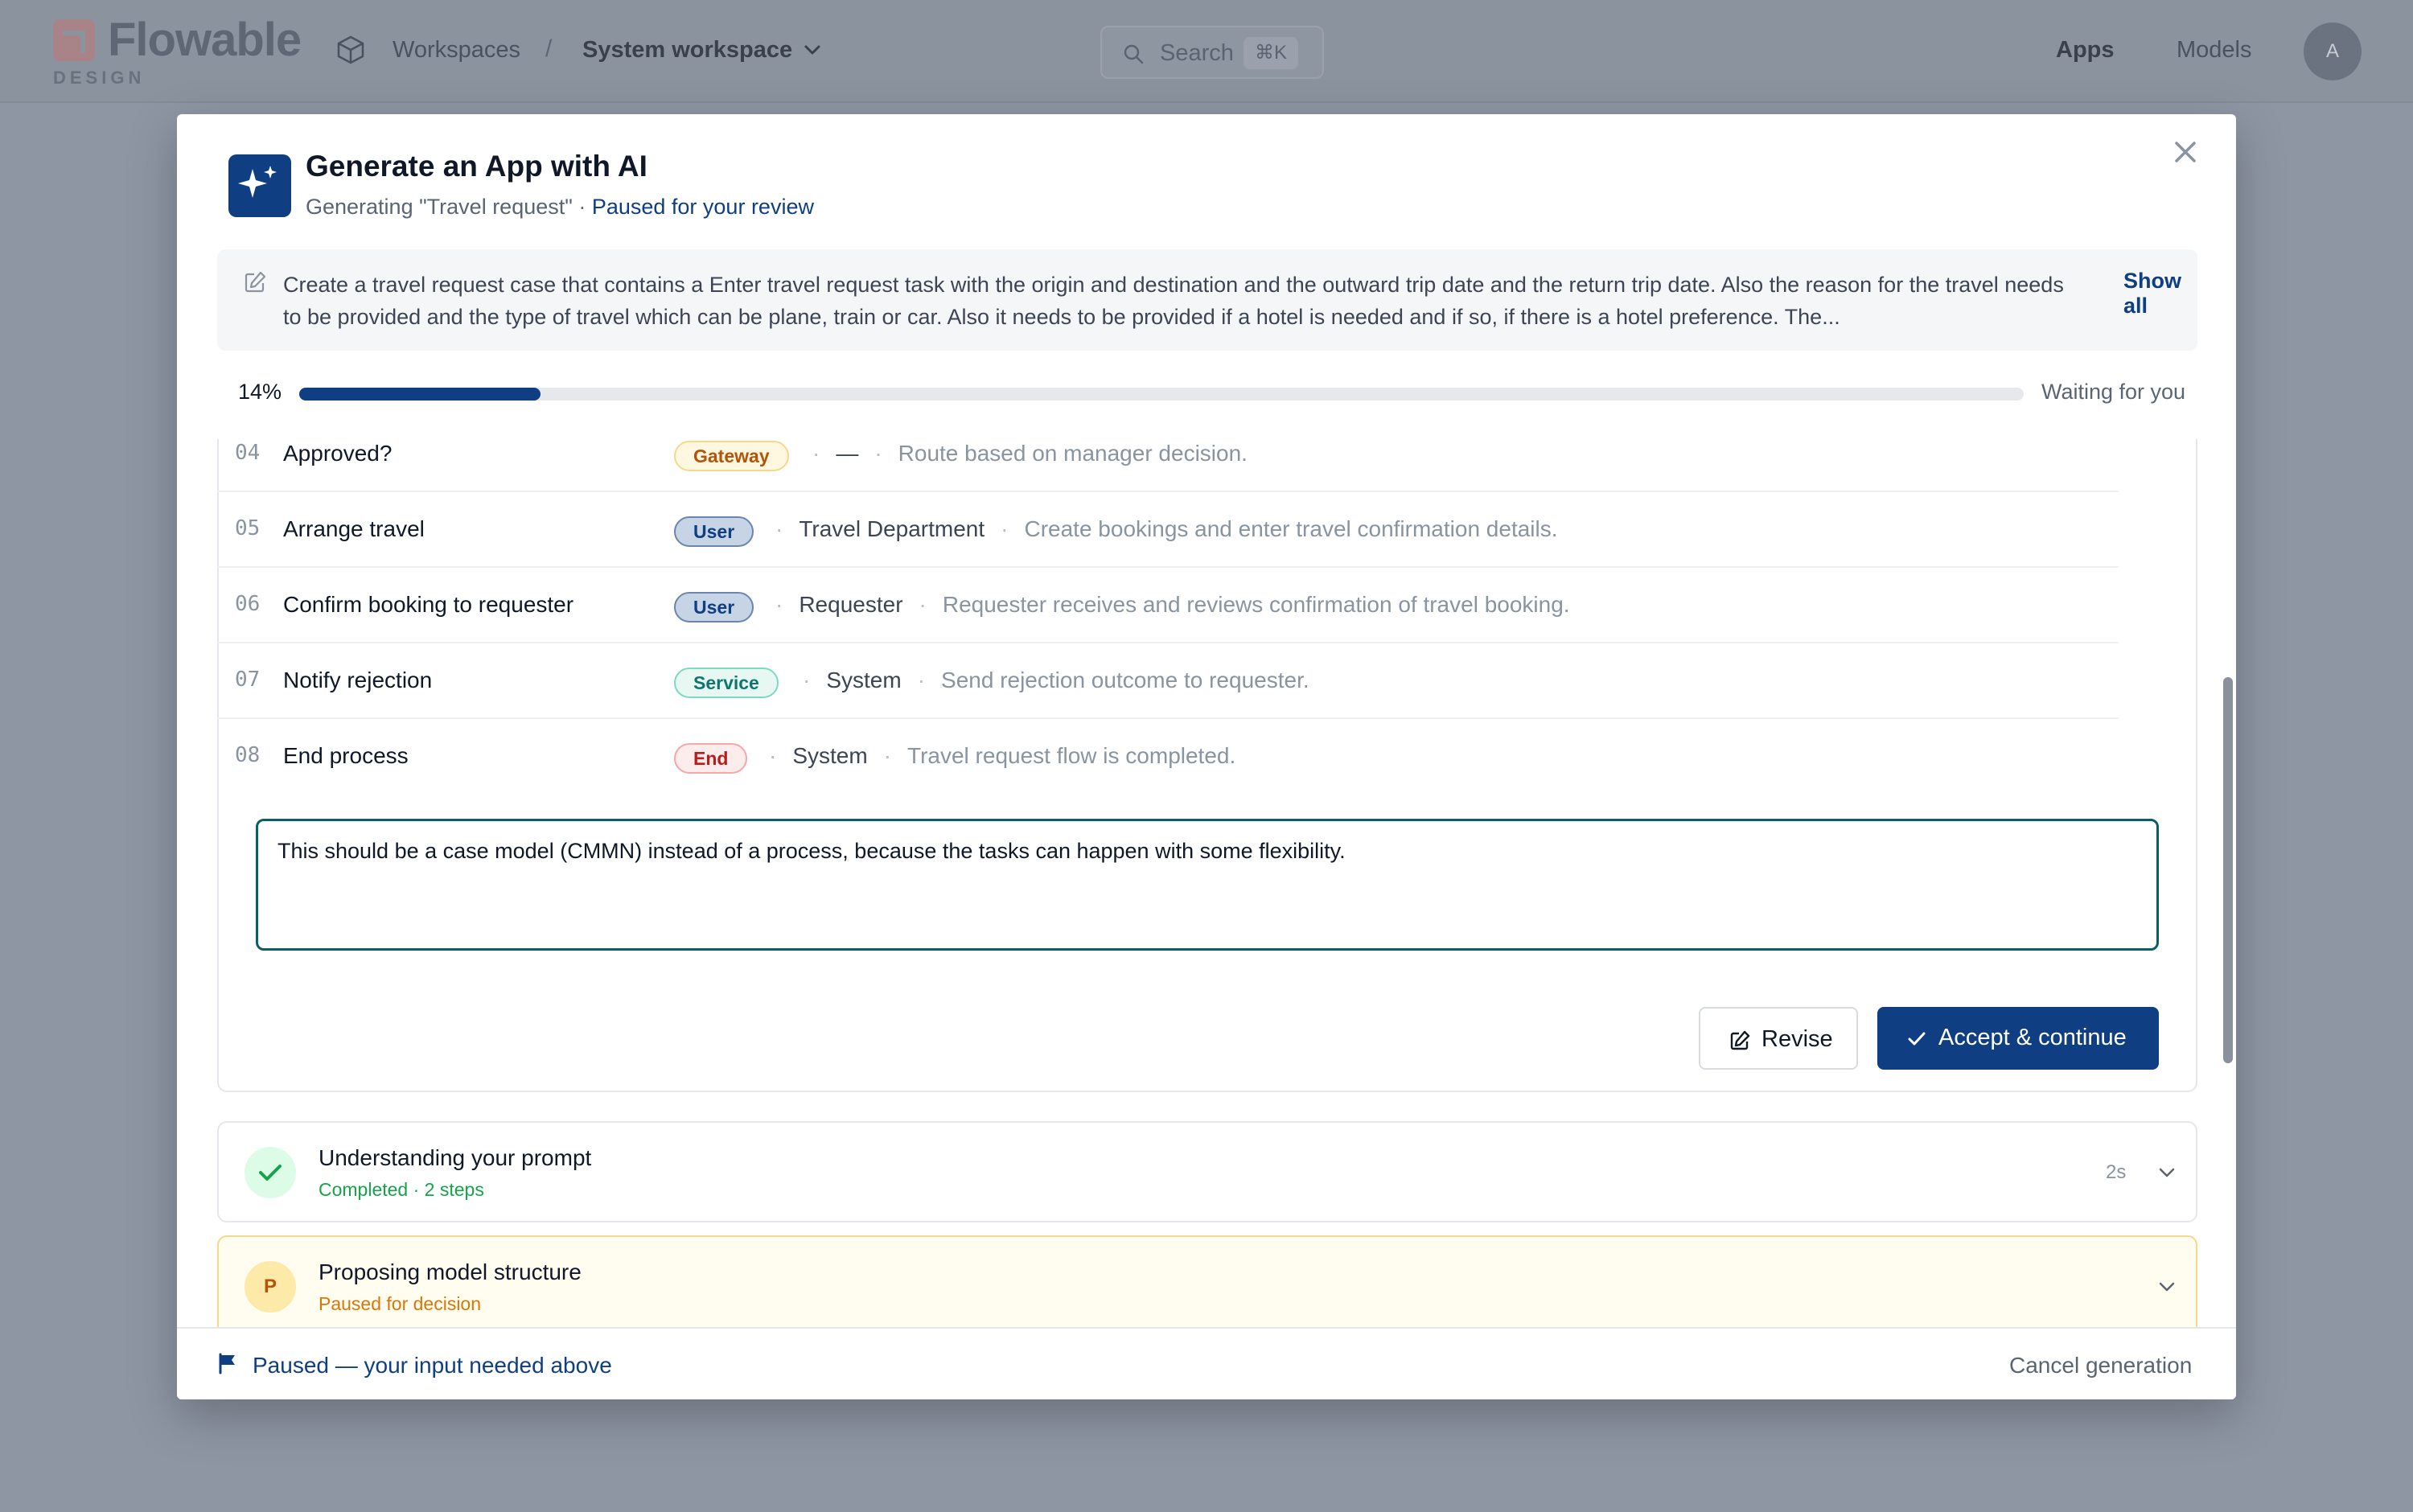 This screenshot has width=2413, height=1512. I want to click on step-number: 05, so click(248, 528).